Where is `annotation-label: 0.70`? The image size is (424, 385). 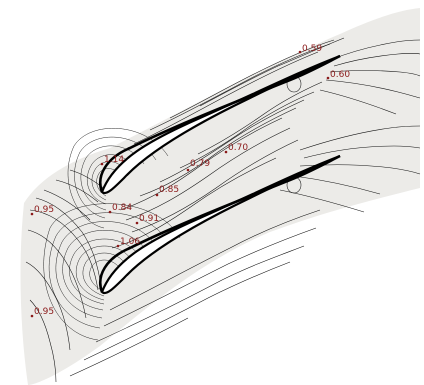 annotation-label: 0.70 is located at coordinates (238, 148).